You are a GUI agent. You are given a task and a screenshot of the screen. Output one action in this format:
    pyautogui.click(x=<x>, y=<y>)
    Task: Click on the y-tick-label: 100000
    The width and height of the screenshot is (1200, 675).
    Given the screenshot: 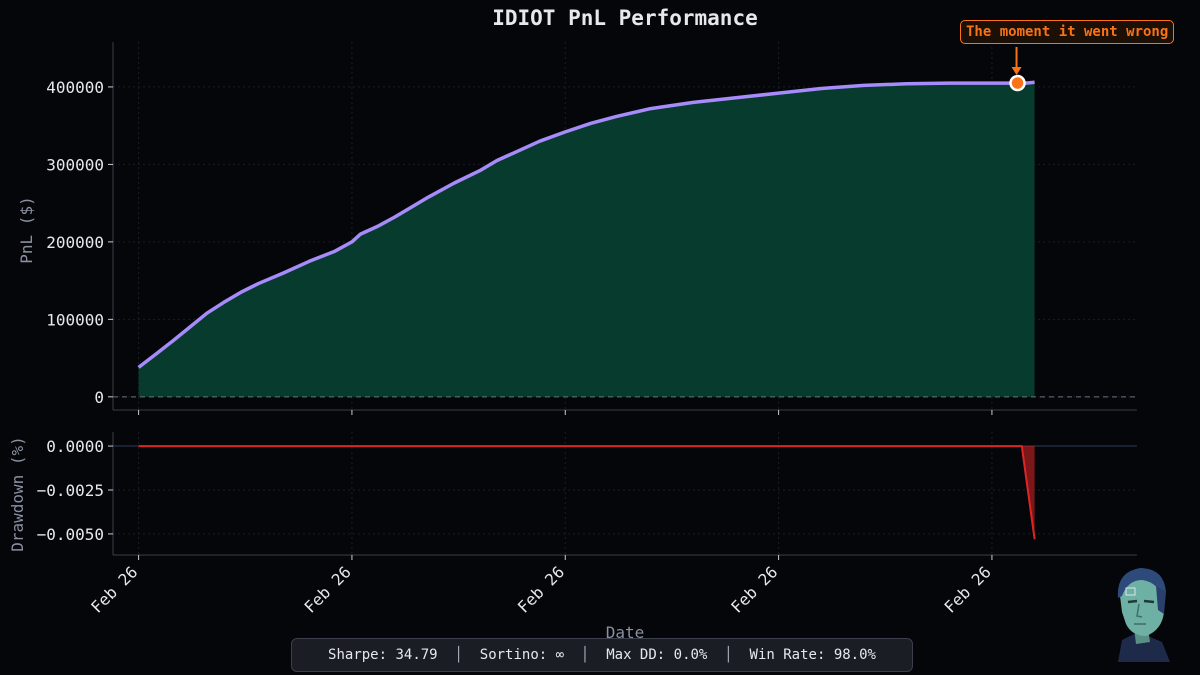 What is the action you would take?
    pyautogui.click(x=75, y=319)
    